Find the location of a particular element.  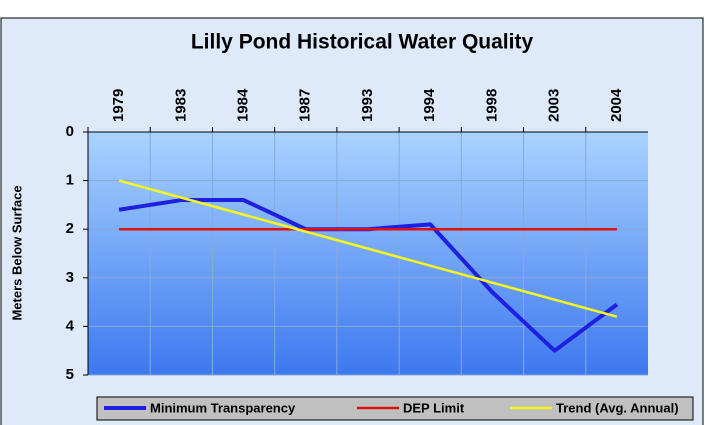

x-tick-label: 2004 is located at coordinates (616, 105).